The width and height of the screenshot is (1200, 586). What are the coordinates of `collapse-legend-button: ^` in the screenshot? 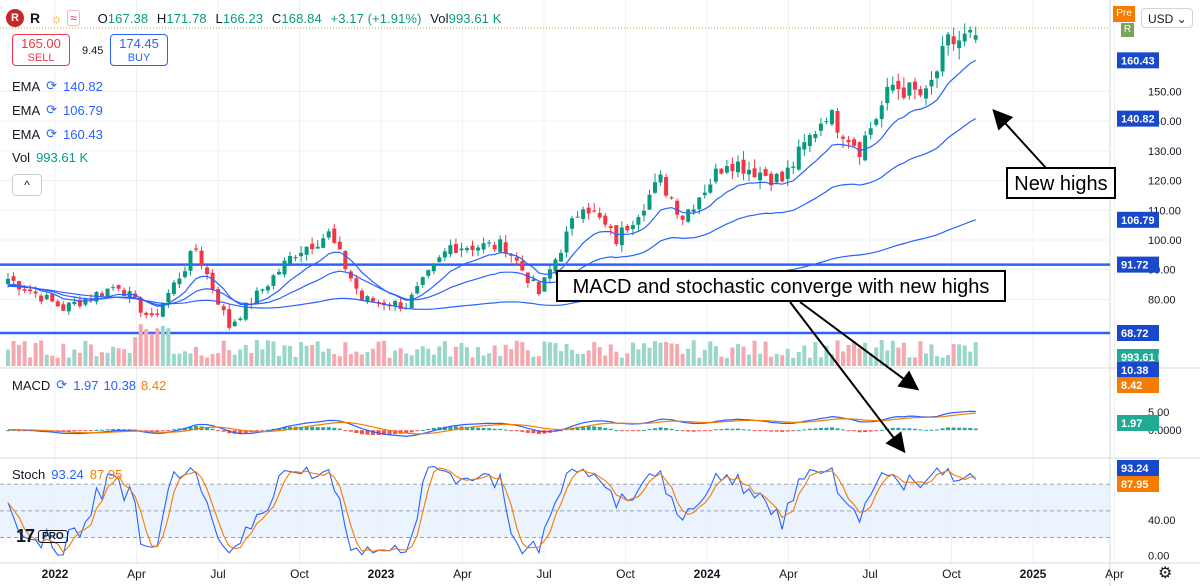 It's located at (27, 185).